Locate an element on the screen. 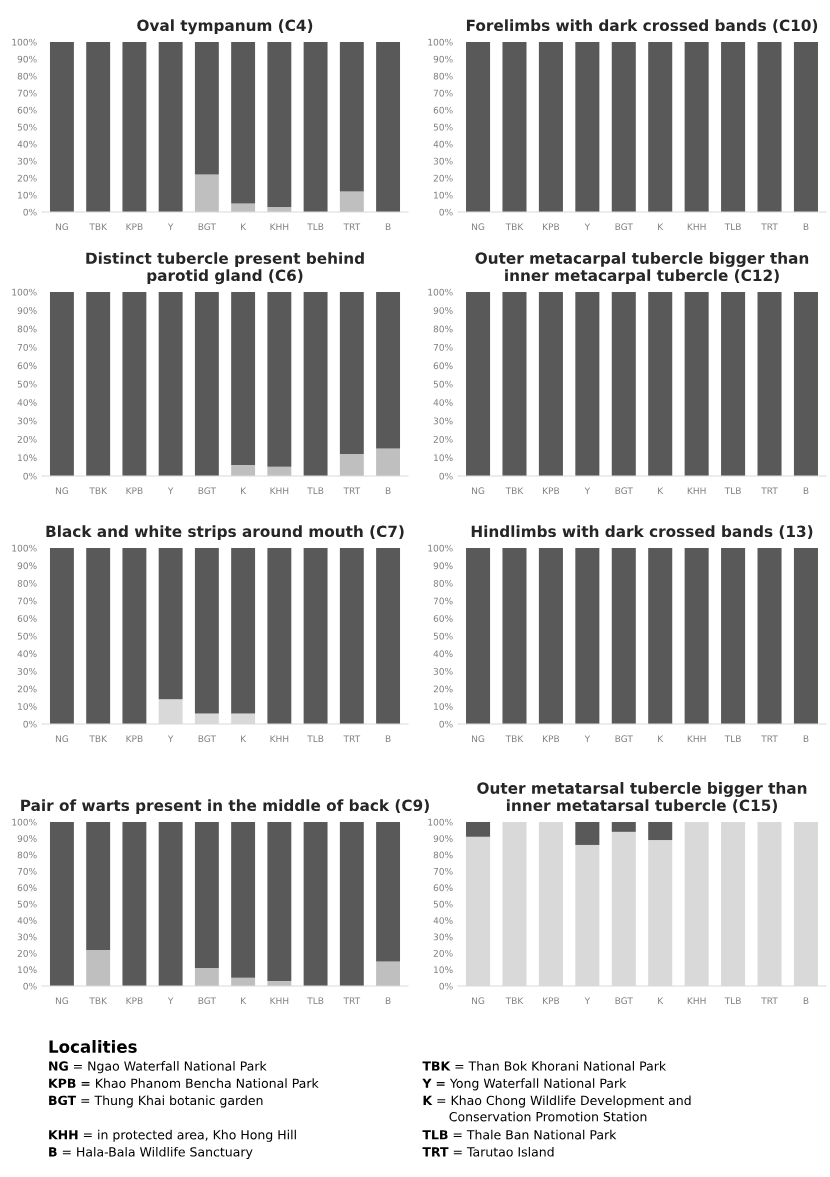 The width and height of the screenshot is (830, 1177). chart-title: Hindlimbs with dark crossed bands (13) is located at coordinates (642, 532).